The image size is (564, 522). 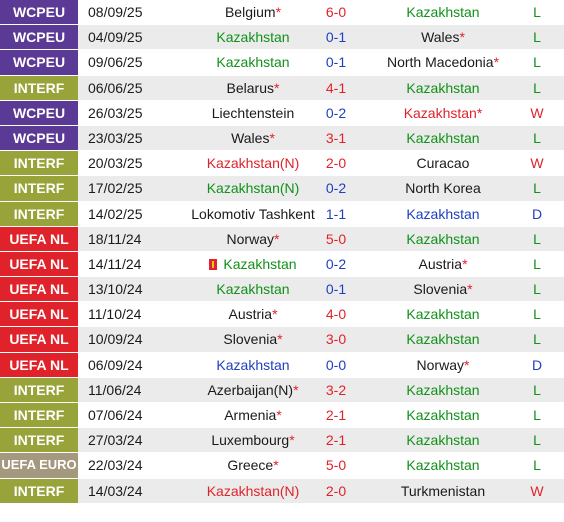 I want to click on home-team: Wales*, so click(x=253, y=138).